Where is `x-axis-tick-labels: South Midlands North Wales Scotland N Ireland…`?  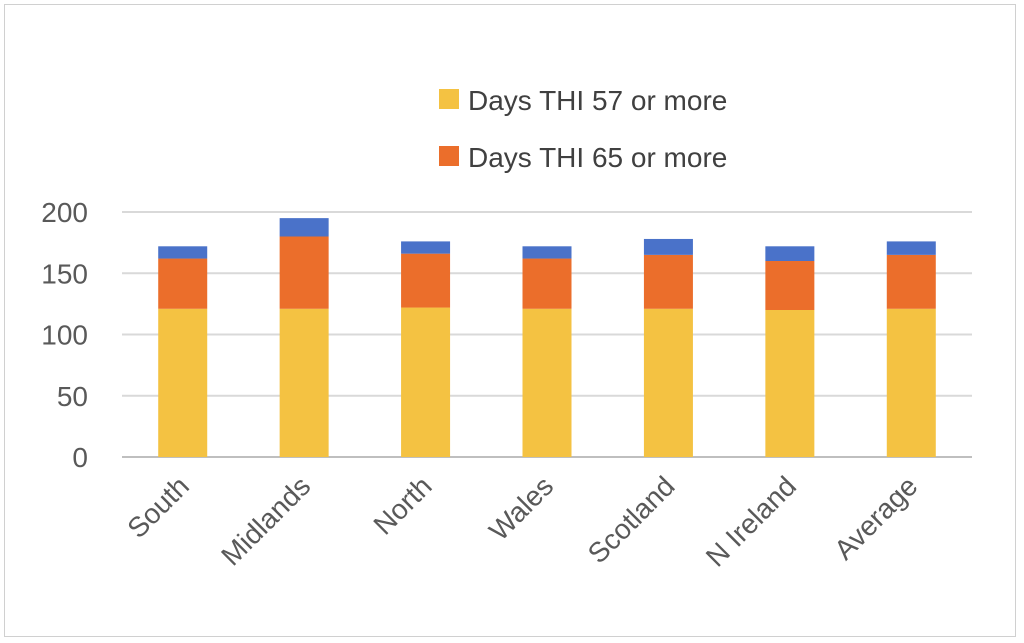
x-axis-tick-labels: South Midlands North Wales Scotland N Ireland… is located at coordinates (522, 521).